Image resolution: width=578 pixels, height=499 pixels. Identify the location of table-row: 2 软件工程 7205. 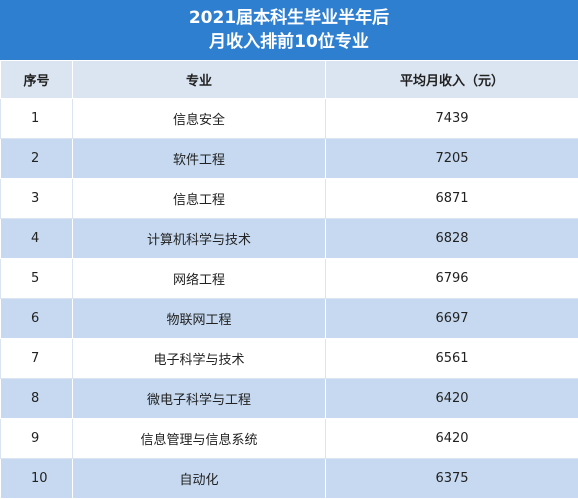
(289, 158).